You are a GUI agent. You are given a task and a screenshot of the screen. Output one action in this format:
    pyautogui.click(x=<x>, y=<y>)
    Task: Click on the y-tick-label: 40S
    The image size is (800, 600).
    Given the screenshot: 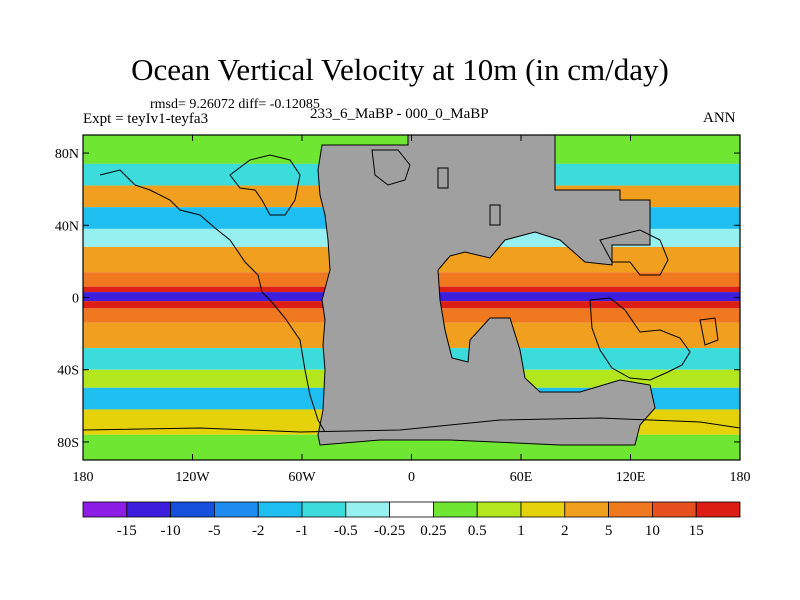 What is the action you would take?
    pyautogui.click(x=68, y=371)
    